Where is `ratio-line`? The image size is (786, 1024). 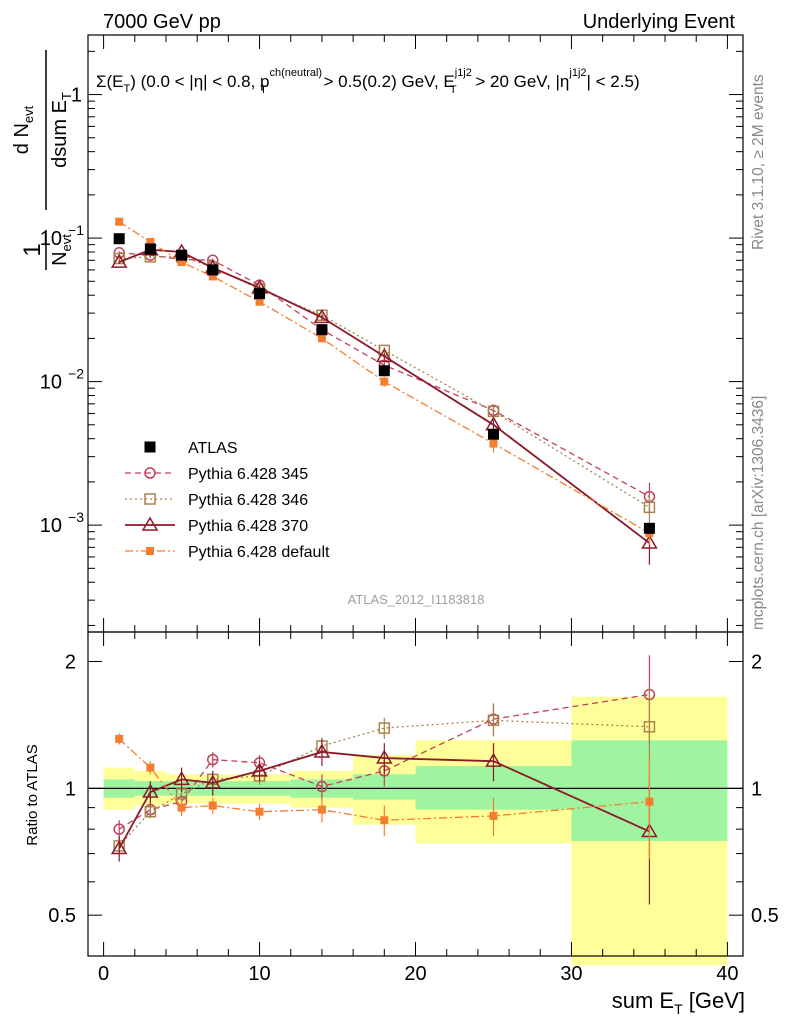 ratio-line is located at coordinates (384, 783).